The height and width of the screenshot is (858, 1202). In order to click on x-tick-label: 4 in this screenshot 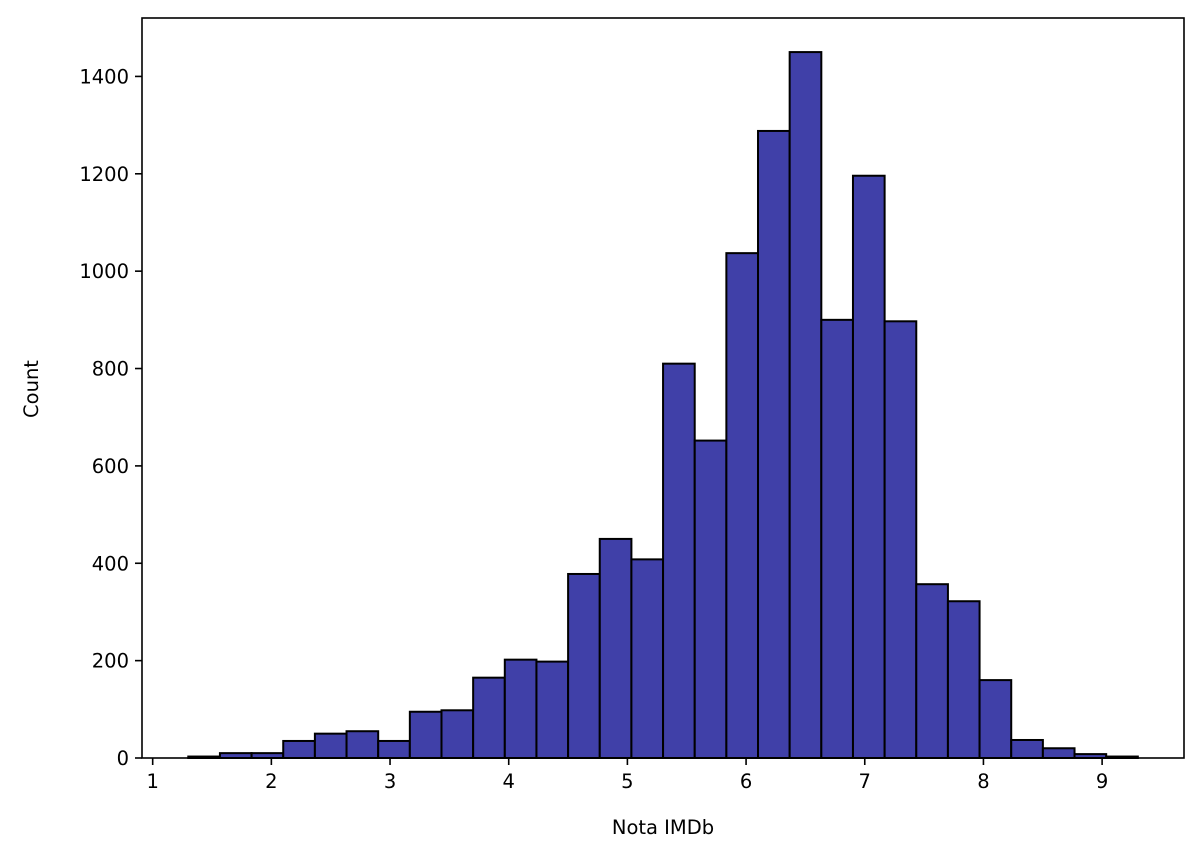, I will do `click(509, 781)`.